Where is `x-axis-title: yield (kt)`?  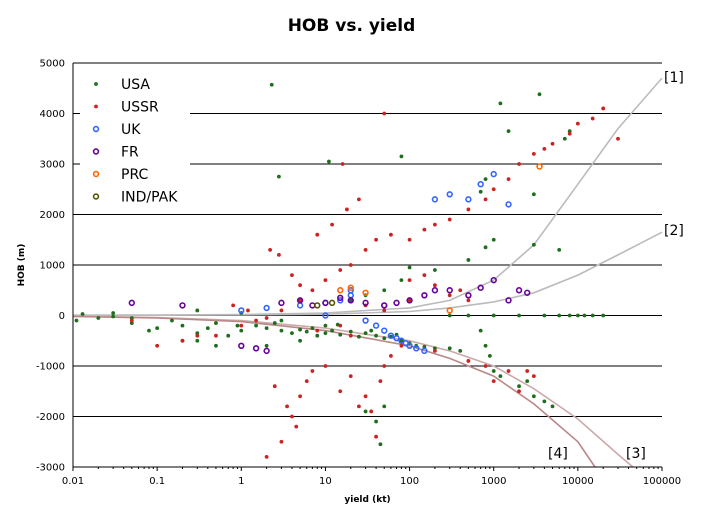 x-axis-title: yield (kt) is located at coordinates (367, 500).